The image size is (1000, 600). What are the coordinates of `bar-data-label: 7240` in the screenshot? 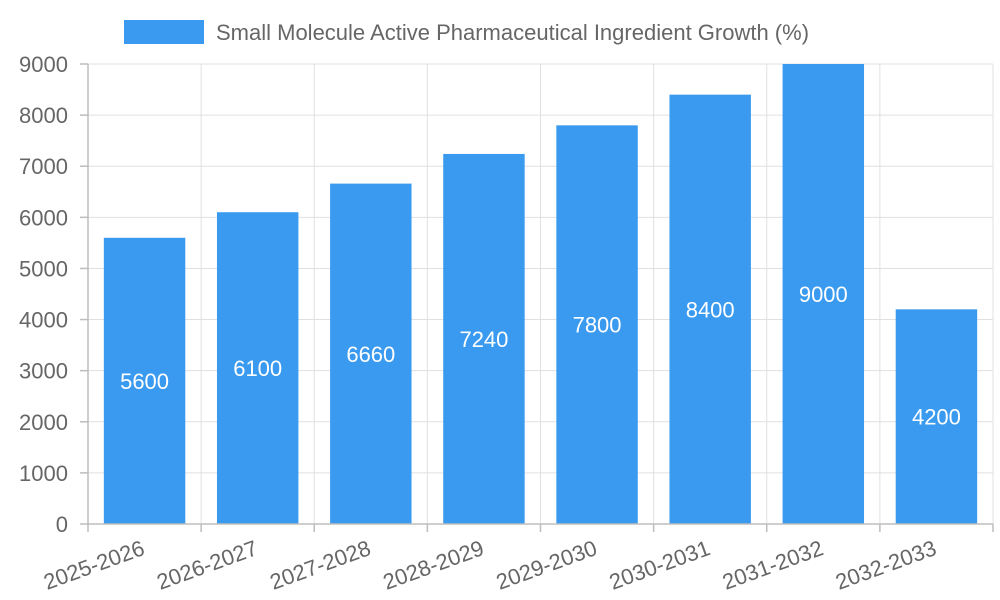 It's located at (483, 339).